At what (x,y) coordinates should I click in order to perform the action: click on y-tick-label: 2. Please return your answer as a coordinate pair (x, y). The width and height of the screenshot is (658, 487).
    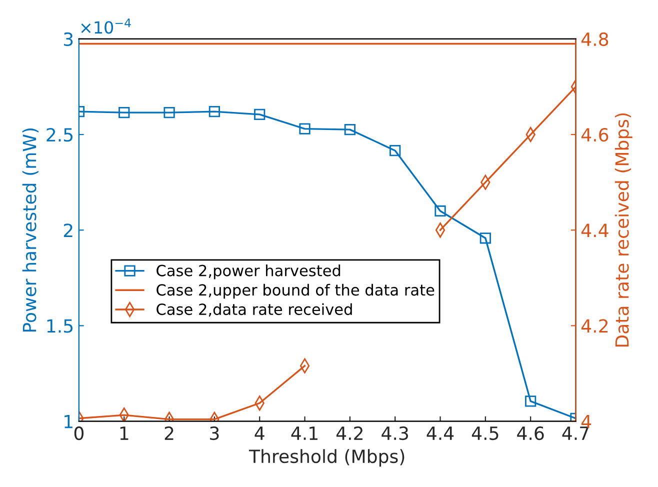
    Looking at the image, I should click on (68, 230).